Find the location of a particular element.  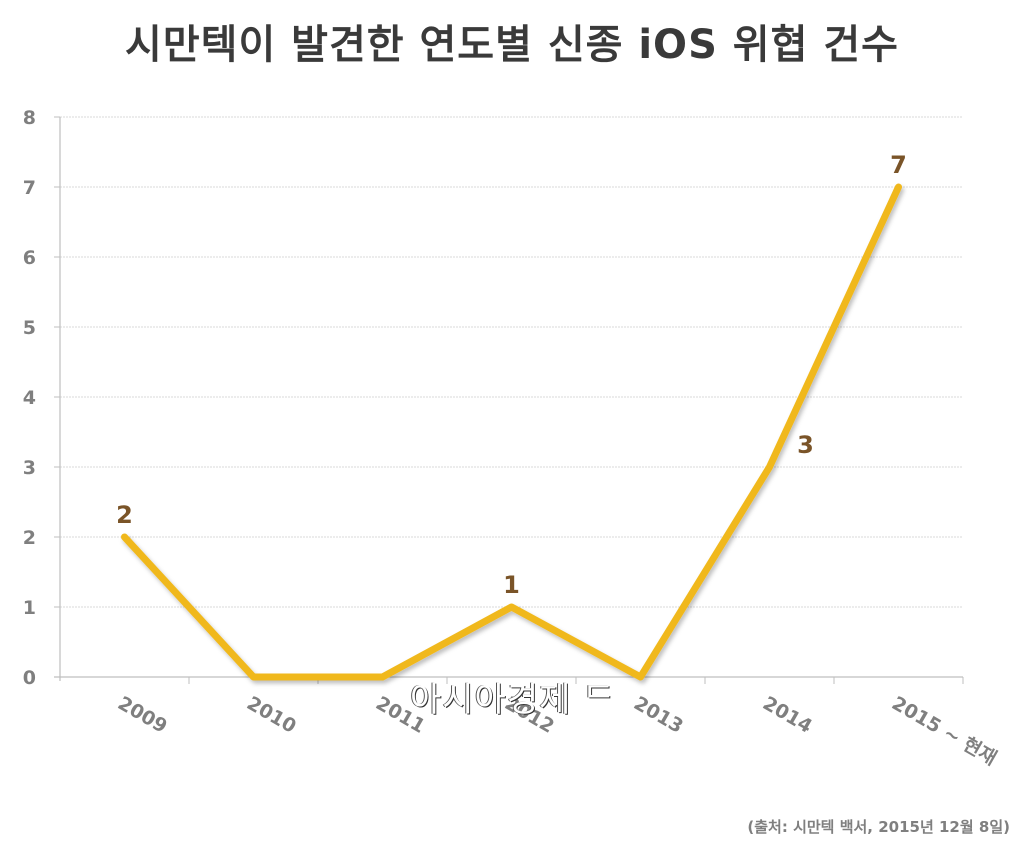

x-tick-label: 2009 is located at coordinates (142, 714).